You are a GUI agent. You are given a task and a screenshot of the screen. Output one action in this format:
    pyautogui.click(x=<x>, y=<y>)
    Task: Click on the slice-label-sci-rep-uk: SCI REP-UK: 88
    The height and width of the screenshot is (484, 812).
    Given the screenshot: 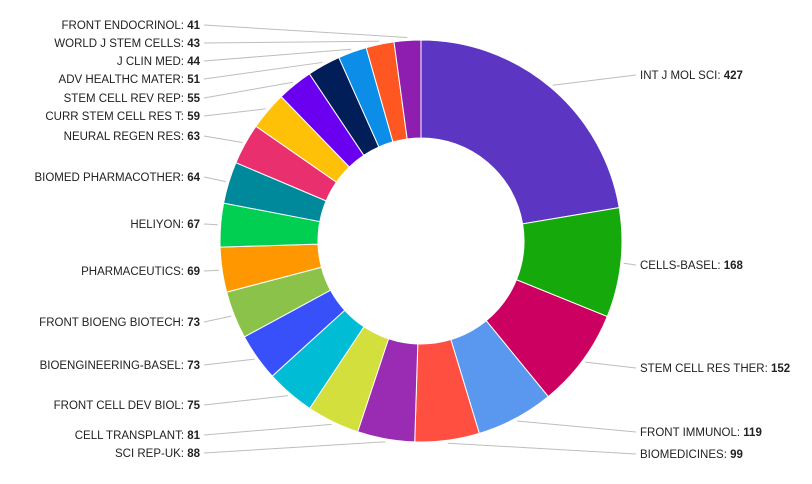 What is the action you would take?
    pyautogui.click(x=158, y=454)
    